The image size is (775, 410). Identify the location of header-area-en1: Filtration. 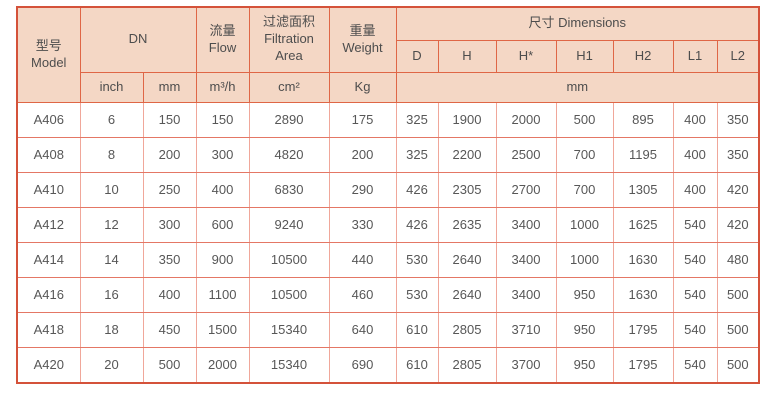
(289, 39).